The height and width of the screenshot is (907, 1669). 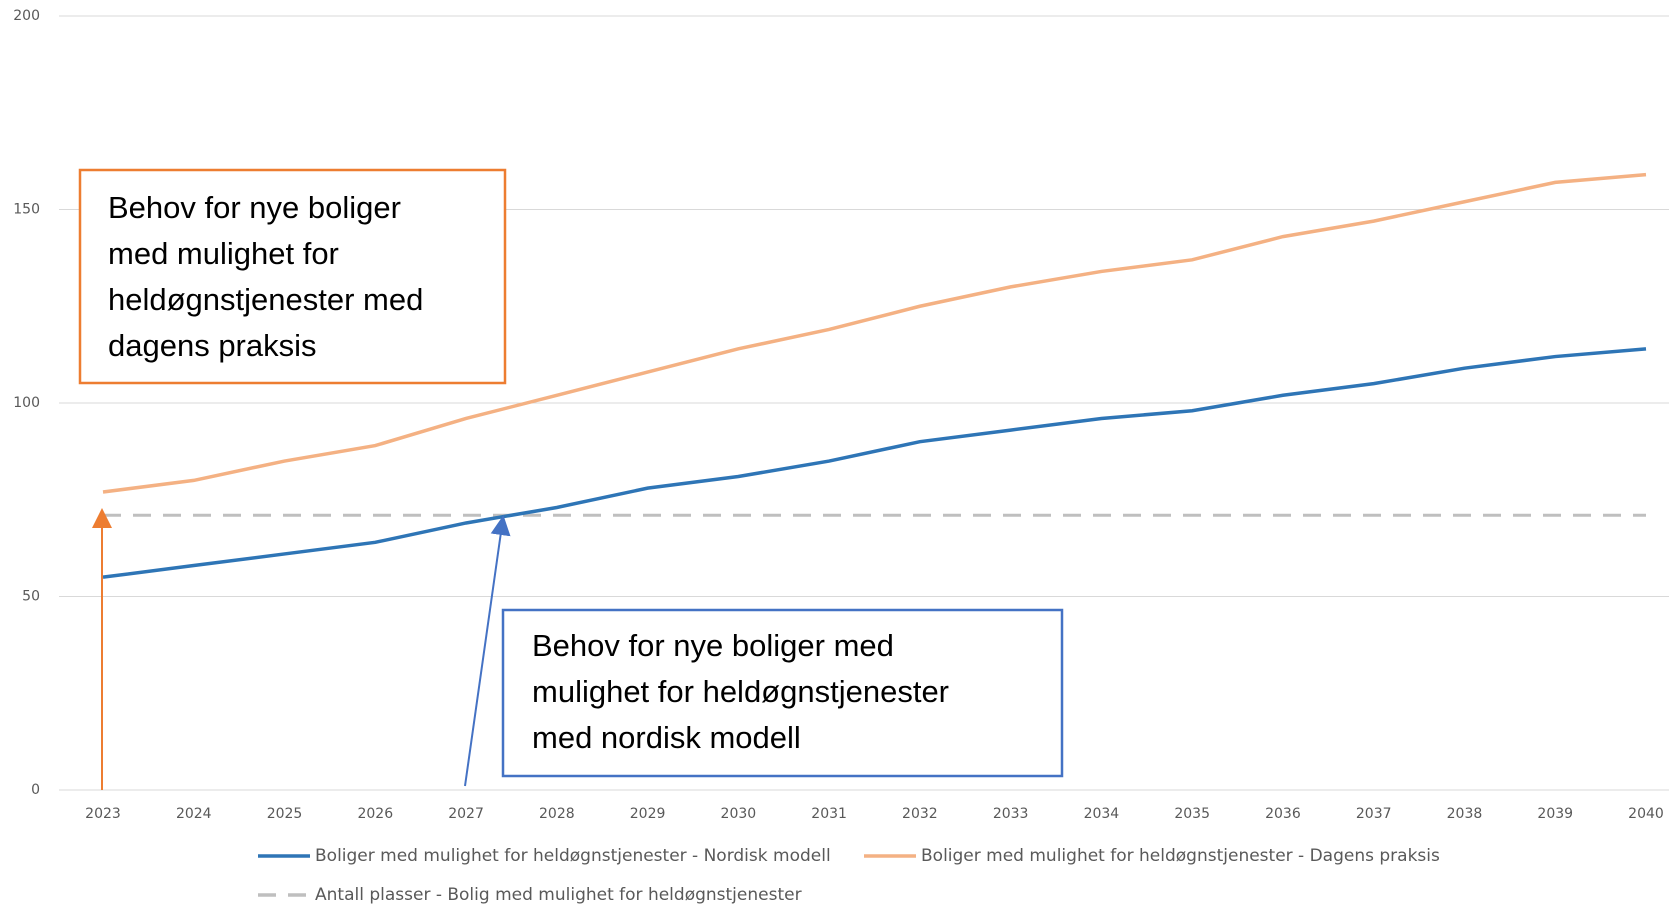 I want to click on x-tick-label: 2035, so click(x=1192, y=814).